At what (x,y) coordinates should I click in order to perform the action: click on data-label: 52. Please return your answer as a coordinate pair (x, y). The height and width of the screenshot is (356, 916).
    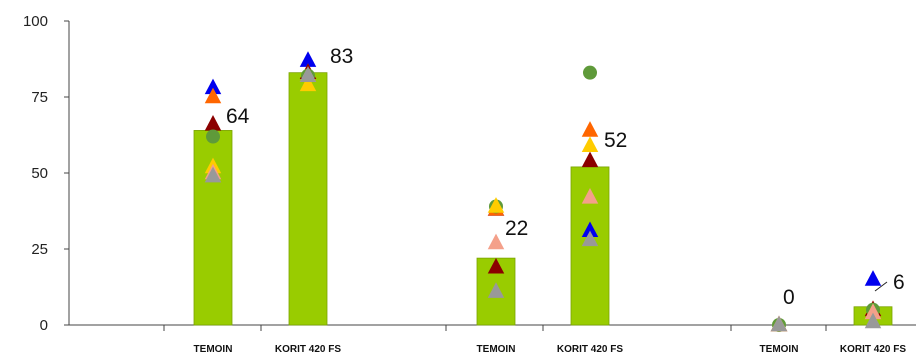
    Looking at the image, I should click on (615, 140).